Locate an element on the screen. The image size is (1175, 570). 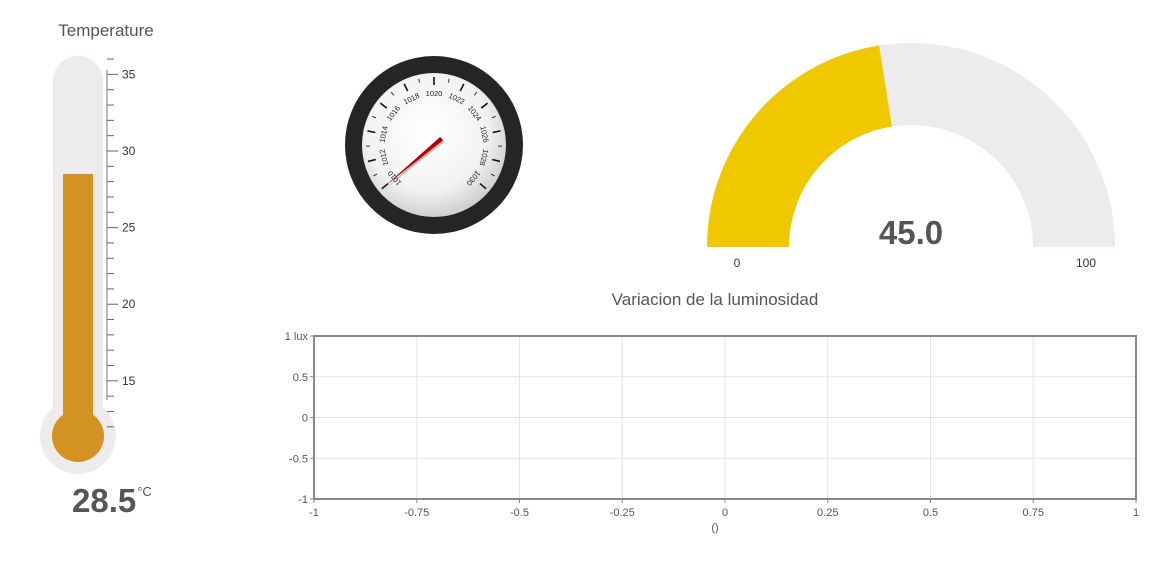
luminosity-chart-x-axis: -1 -0.75 -0.5 -0.25 0 0.25 0.5 0.75 1 is located at coordinates (724, 509).